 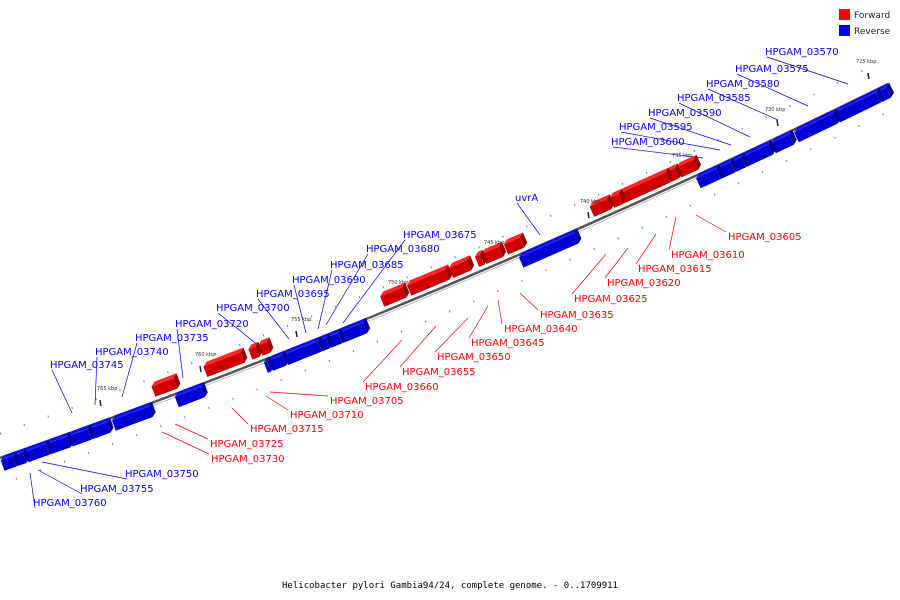 I want to click on forward-gene-1-end, so click(x=678, y=171).